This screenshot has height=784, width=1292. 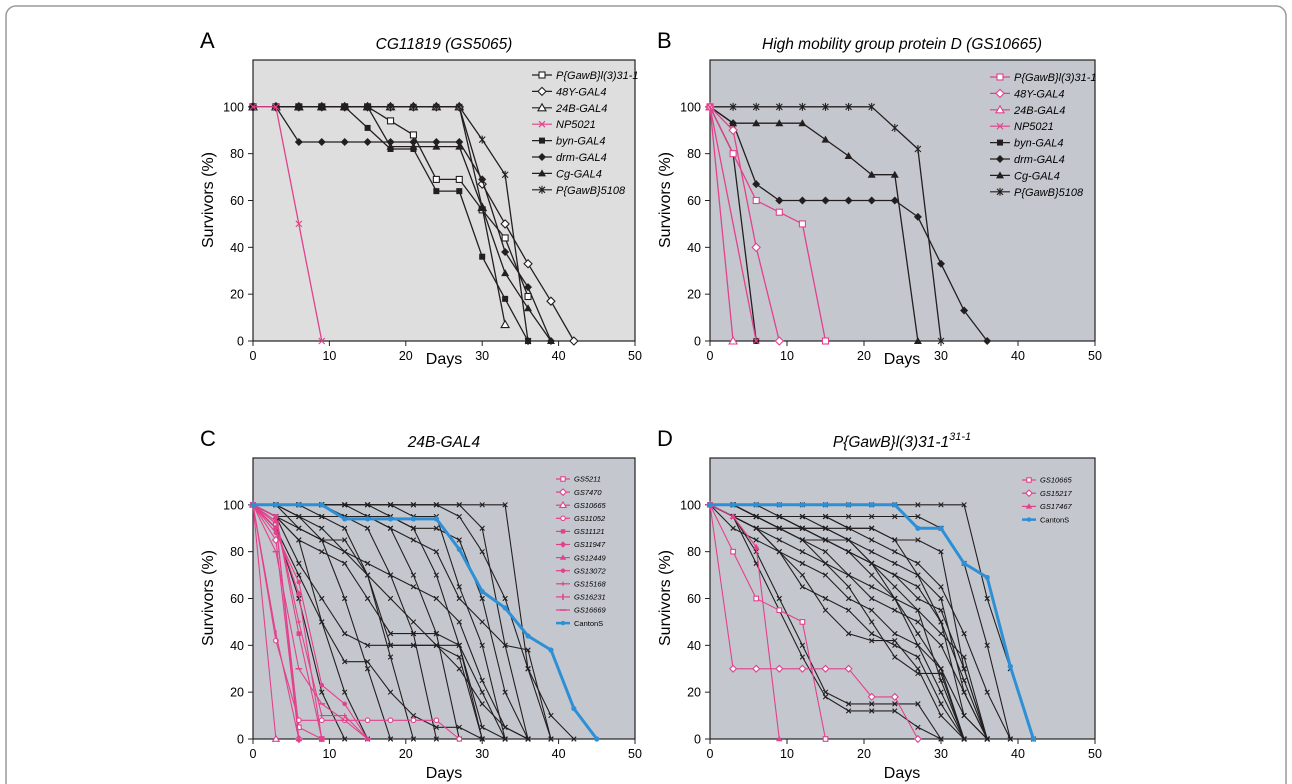 What do you see at coordinates (406, 356) in the screenshot?
I see `panel-a-x-tick-label: 20` at bounding box center [406, 356].